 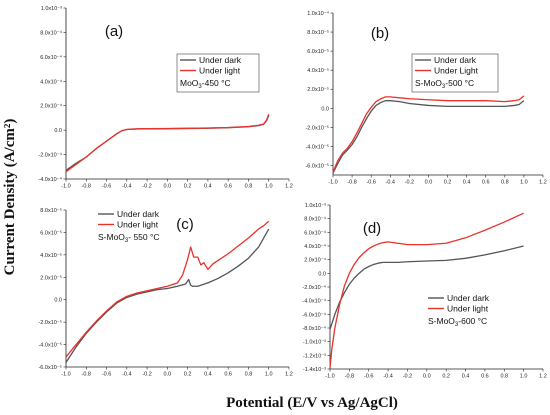 What do you see at coordinates (205, 84) in the screenshot?
I see `legend-note: MoO3-450 °C` at bounding box center [205, 84].